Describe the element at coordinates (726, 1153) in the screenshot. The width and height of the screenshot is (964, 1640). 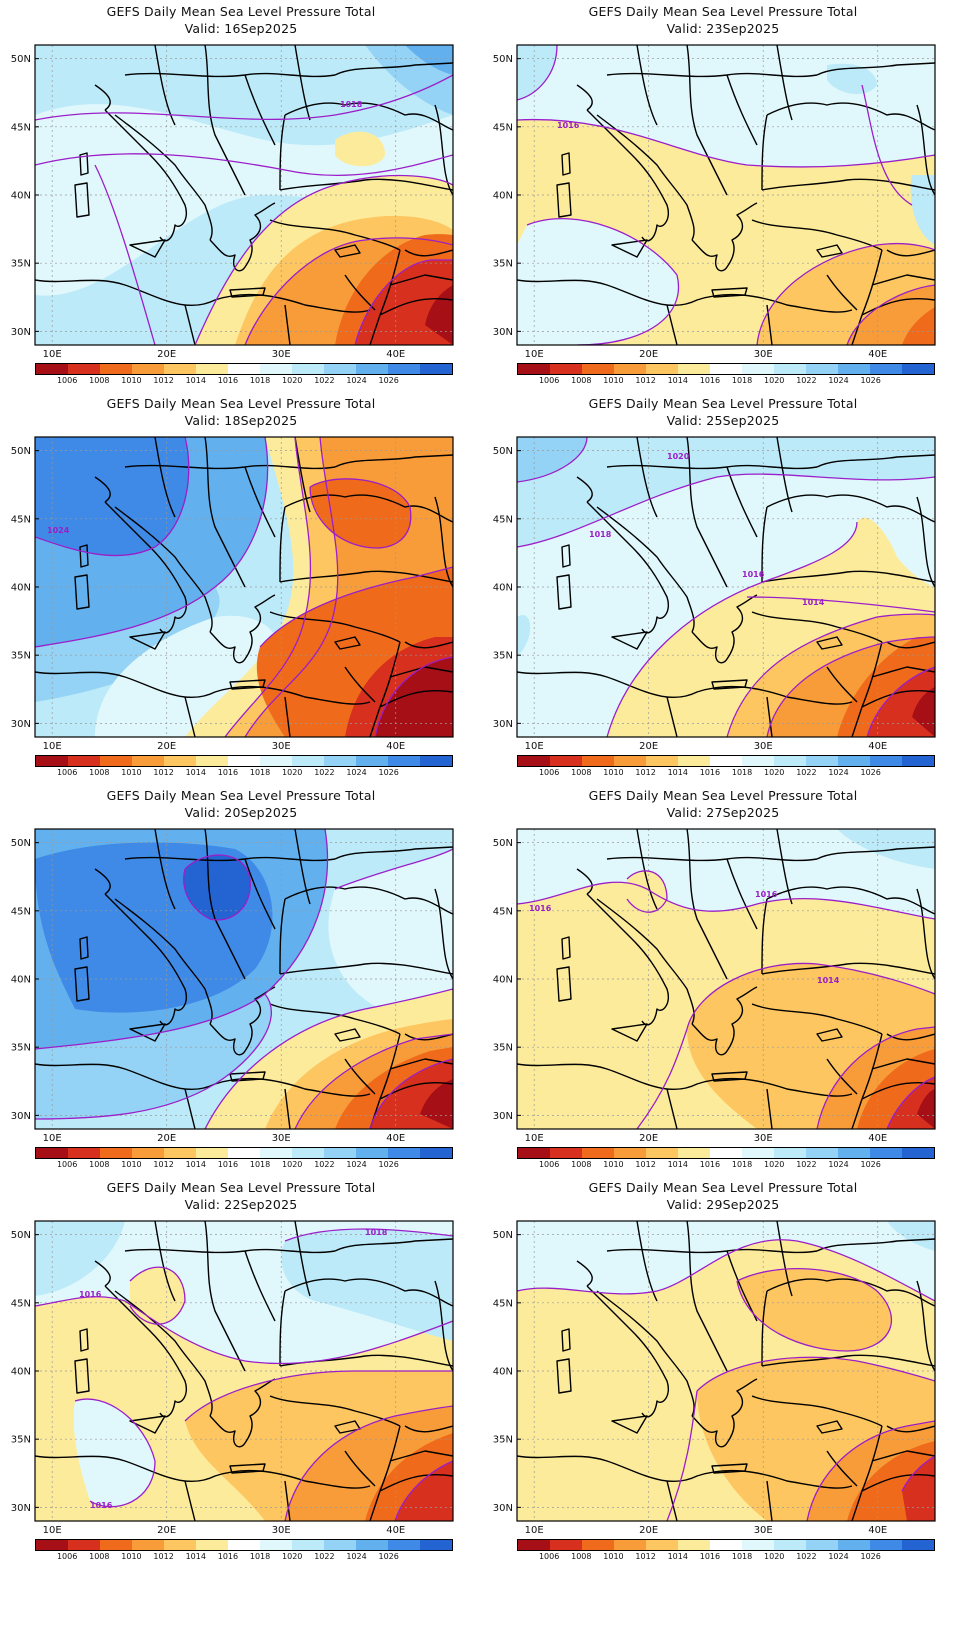
I see `colorbar` at that location.